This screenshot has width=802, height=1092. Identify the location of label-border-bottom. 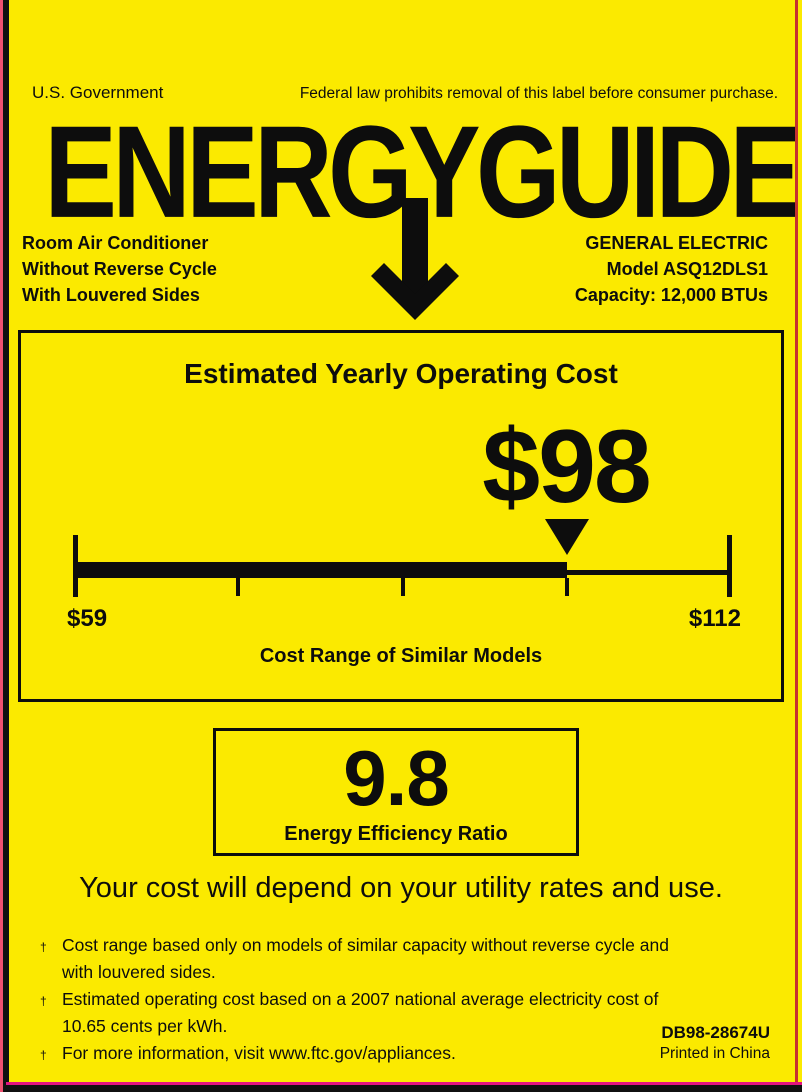
(401, 1088).